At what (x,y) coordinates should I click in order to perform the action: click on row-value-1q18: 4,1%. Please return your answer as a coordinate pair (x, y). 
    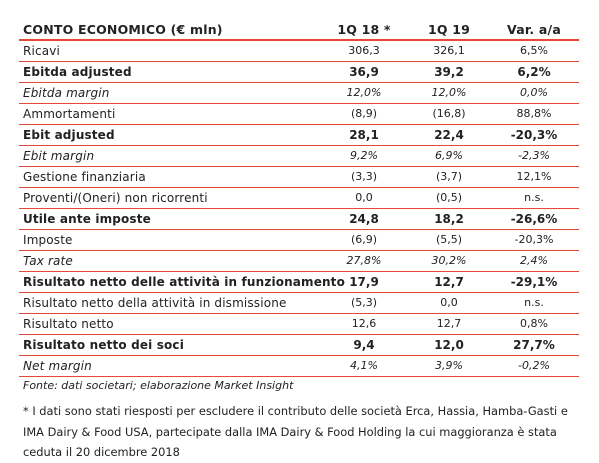
    Looking at the image, I should click on (364, 365).